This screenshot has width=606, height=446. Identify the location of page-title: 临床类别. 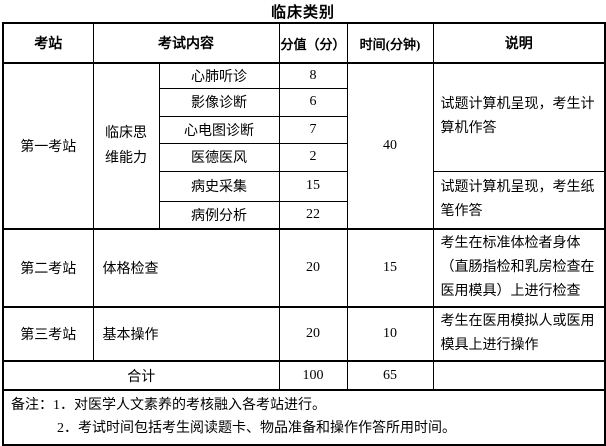
(302, 13).